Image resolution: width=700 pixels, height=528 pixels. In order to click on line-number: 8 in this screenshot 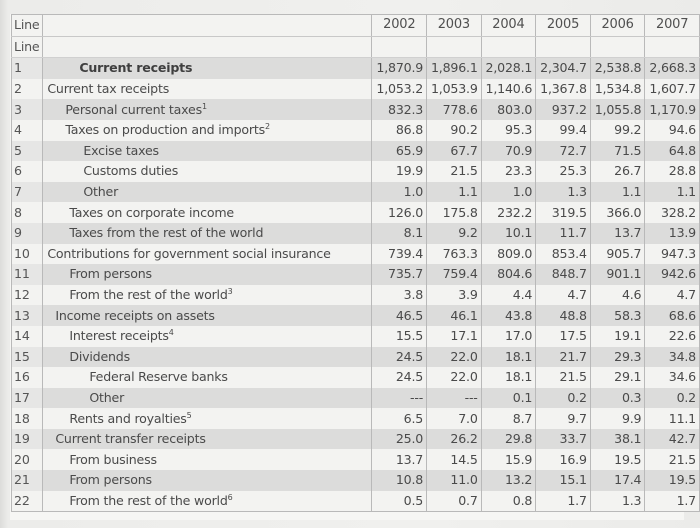, I will do `click(27, 212)`.